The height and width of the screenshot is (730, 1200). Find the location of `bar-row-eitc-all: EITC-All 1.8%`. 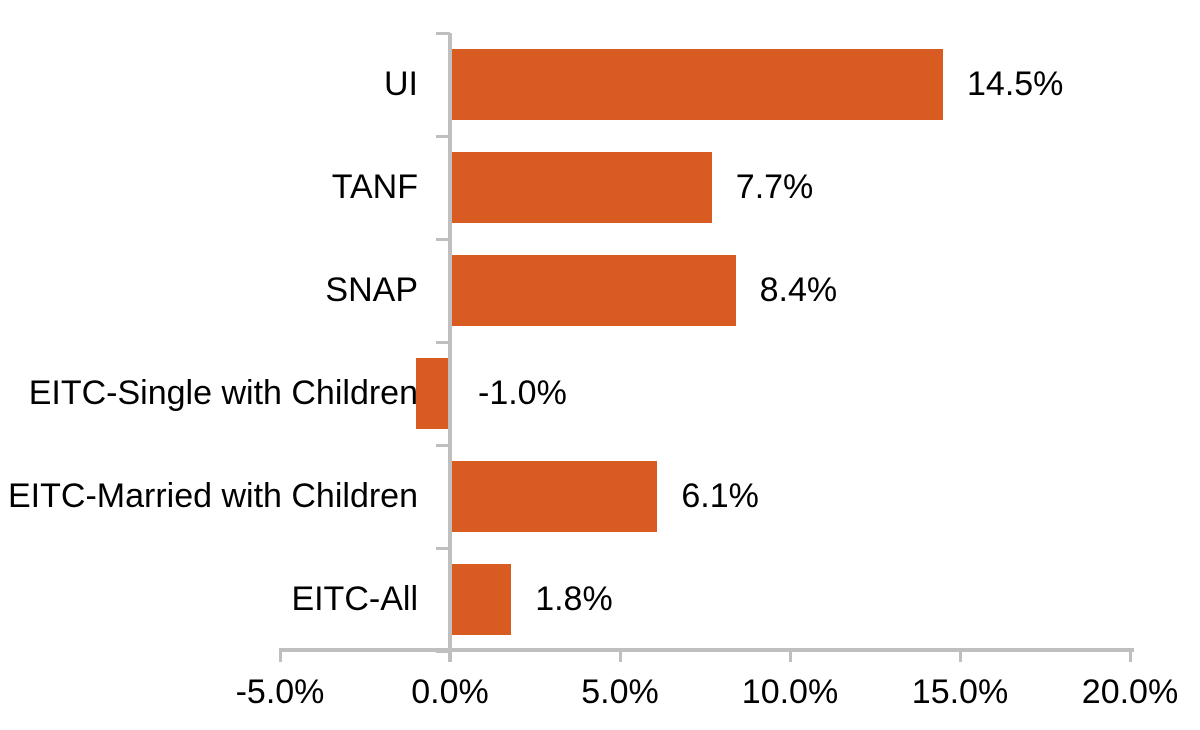

bar-row-eitc-all: EITC-All 1.8% is located at coordinates (600, 599).